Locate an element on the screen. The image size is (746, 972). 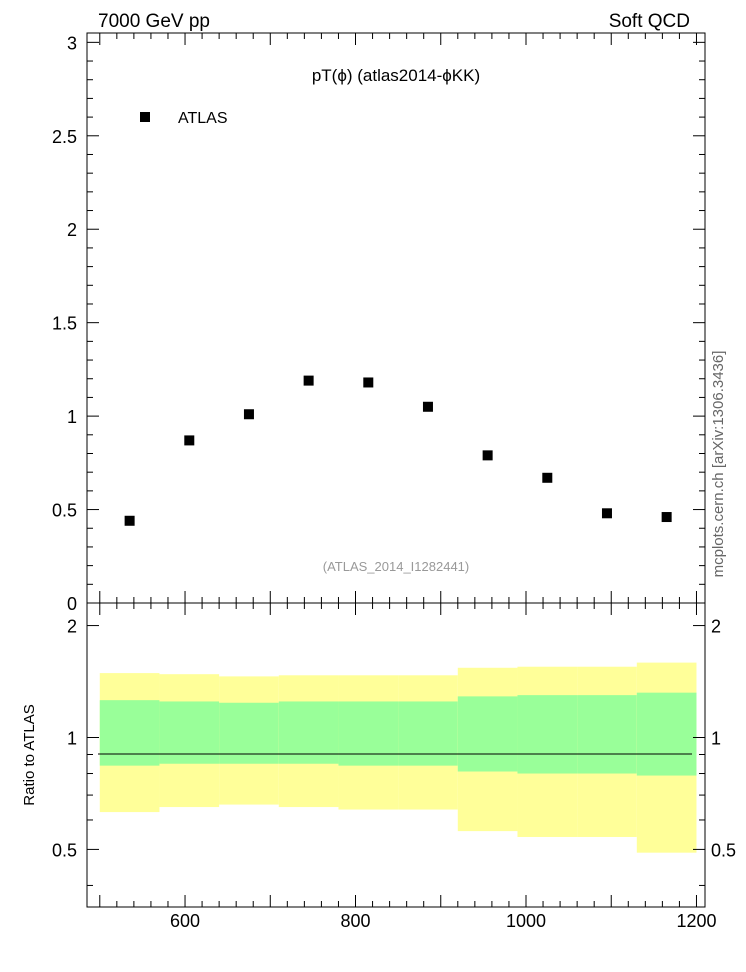
main-plot-watermark: (ATLAS_2014_I1282441) is located at coordinates (396, 566).